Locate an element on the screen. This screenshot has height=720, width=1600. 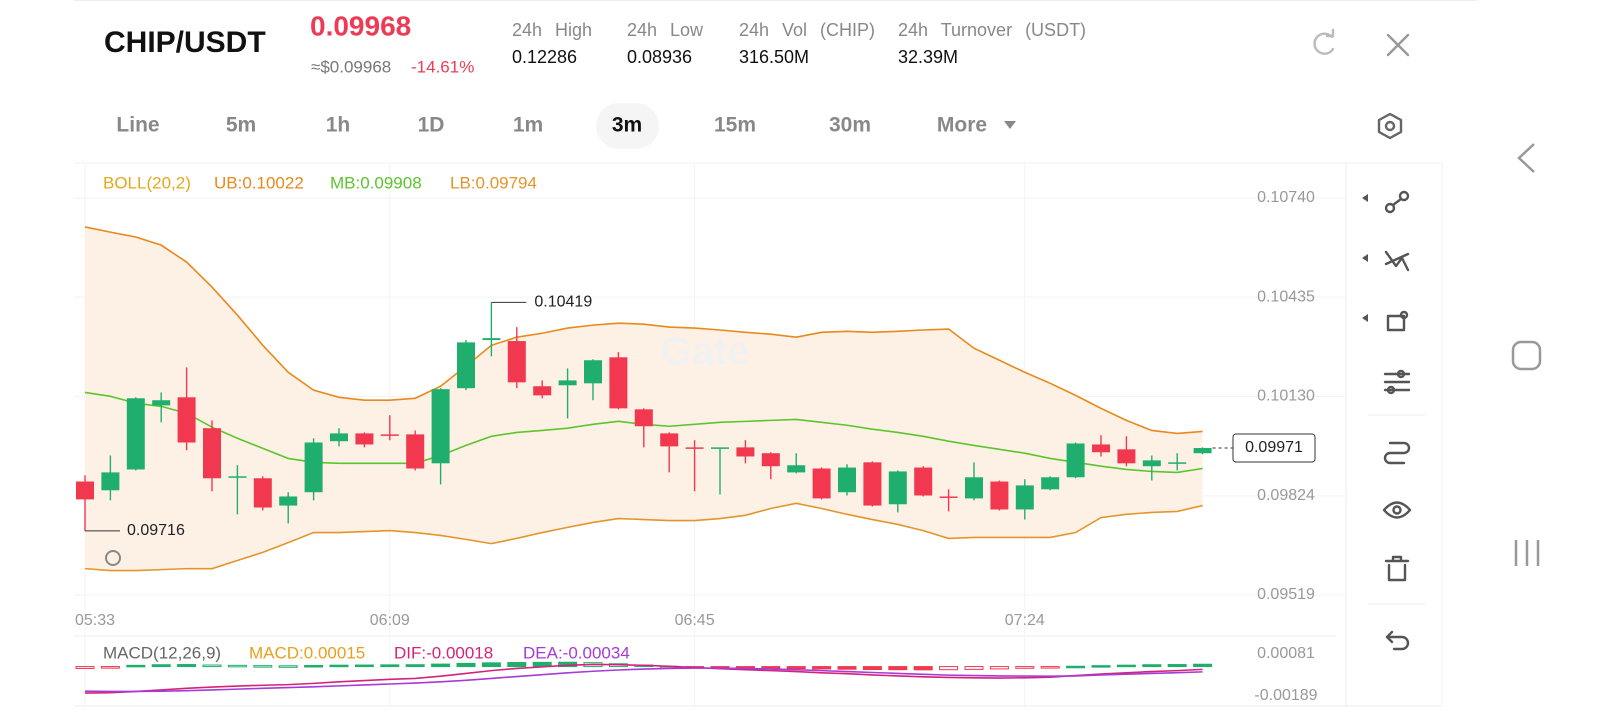
boll-line is located at coordinates (643, 537).